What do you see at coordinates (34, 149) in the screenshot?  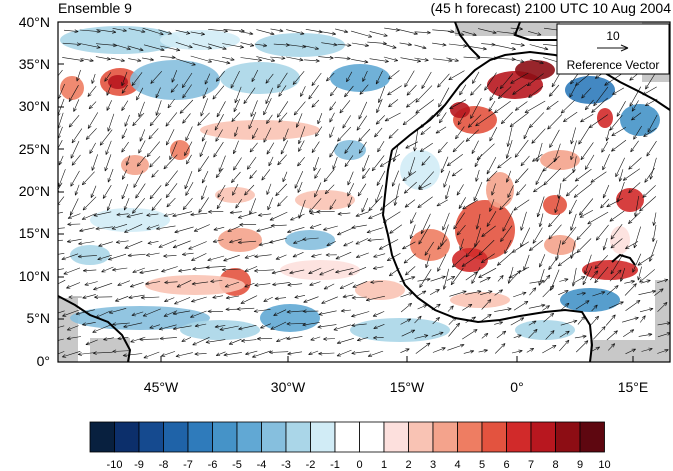 I see `lat-tick-label: 25°N` at bounding box center [34, 149].